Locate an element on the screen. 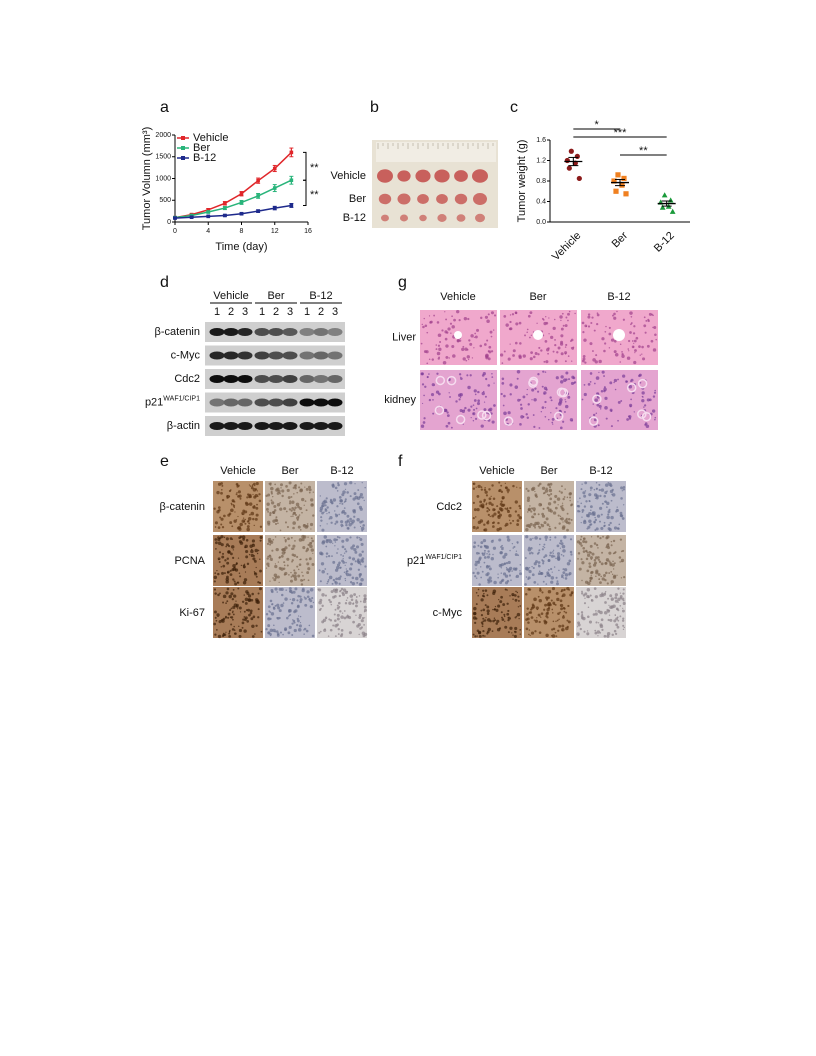 The height and width of the screenshot is (1056, 816). row-label-main: p21 is located at coordinates (416, 561).